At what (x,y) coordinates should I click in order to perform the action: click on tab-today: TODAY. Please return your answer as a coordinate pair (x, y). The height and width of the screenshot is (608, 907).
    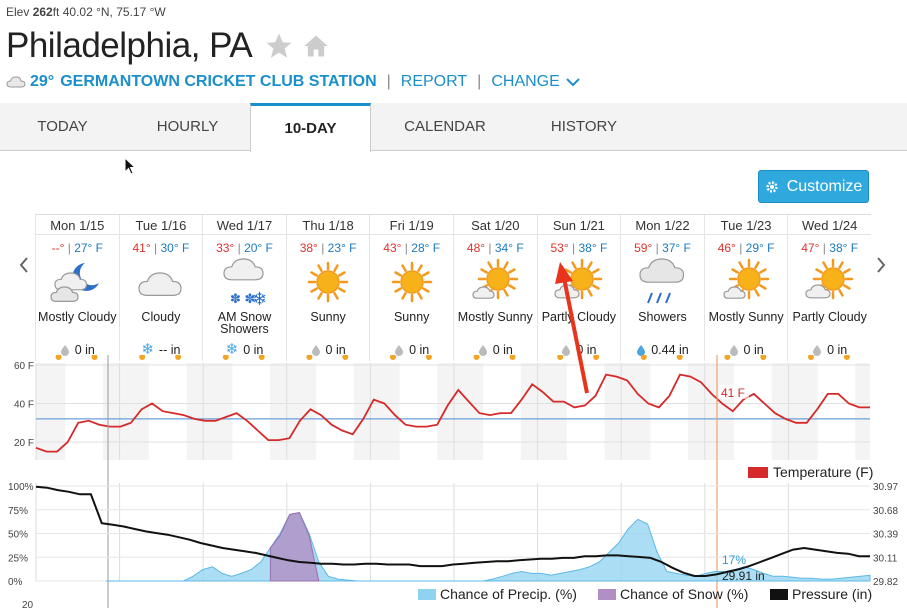
    Looking at the image, I should click on (62, 126).